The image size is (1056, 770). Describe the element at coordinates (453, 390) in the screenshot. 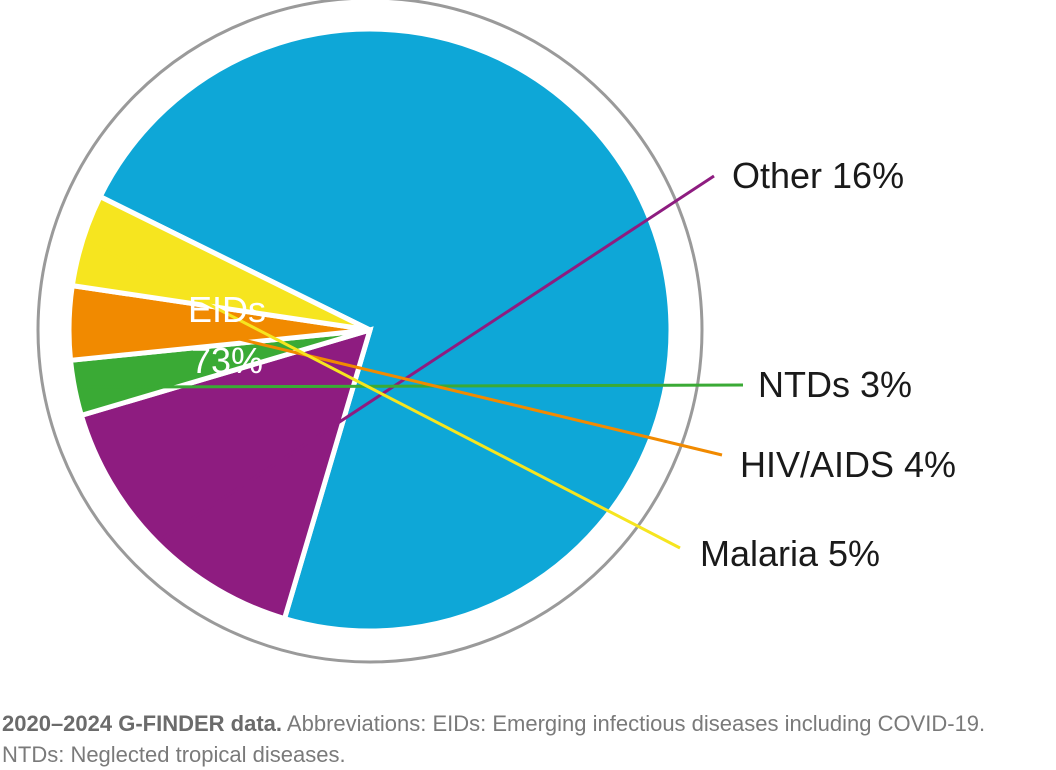

I see `leader-line-hiv-aids` at that location.